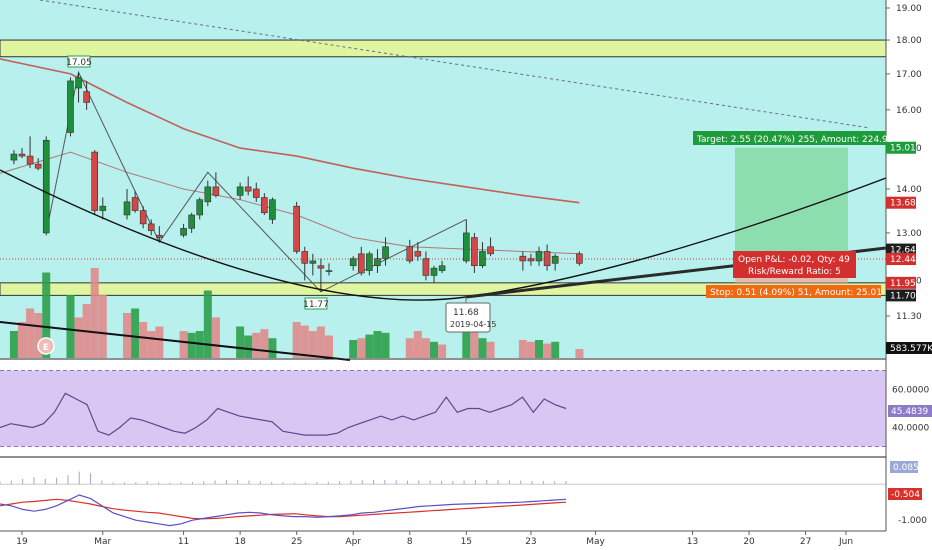 This screenshot has width=932, height=550. What do you see at coordinates (471, 317) in the screenshot?
I see `pivot-callout: 11.68 2019-04-15` at bounding box center [471, 317].